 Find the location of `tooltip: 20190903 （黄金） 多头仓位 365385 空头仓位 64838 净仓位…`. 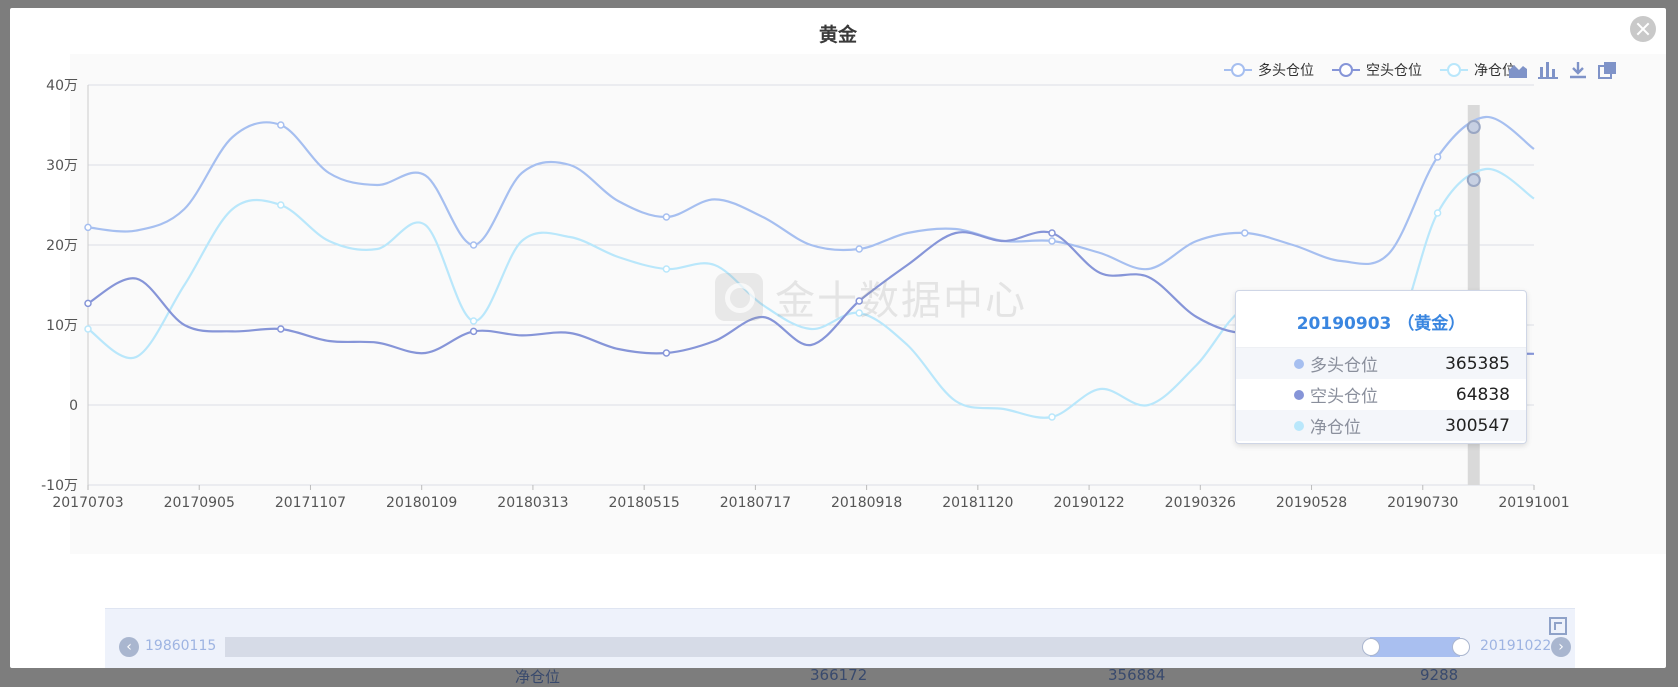

tooltip: 20190903 （黄金） 多头仓位 365385 空头仓位 64838 净仓位… is located at coordinates (1381, 367).